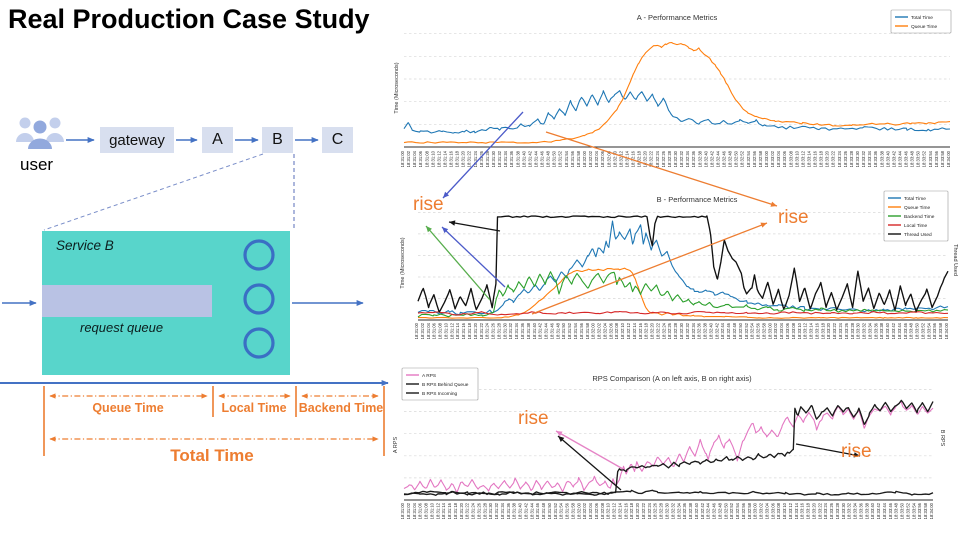  Describe the element at coordinates (428, 330) in the screenshot. I see `x-tick-label: 18:31:04` at that location.